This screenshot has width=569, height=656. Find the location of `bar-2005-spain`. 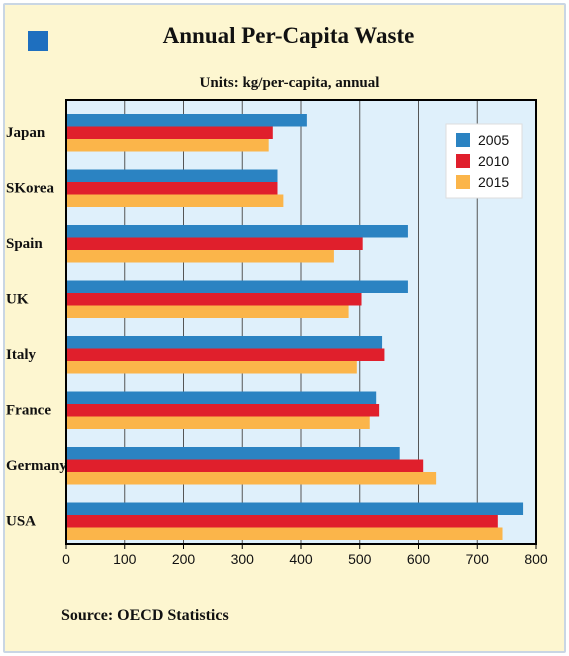

bar-2005-spain is located at coordinates (237, 231).